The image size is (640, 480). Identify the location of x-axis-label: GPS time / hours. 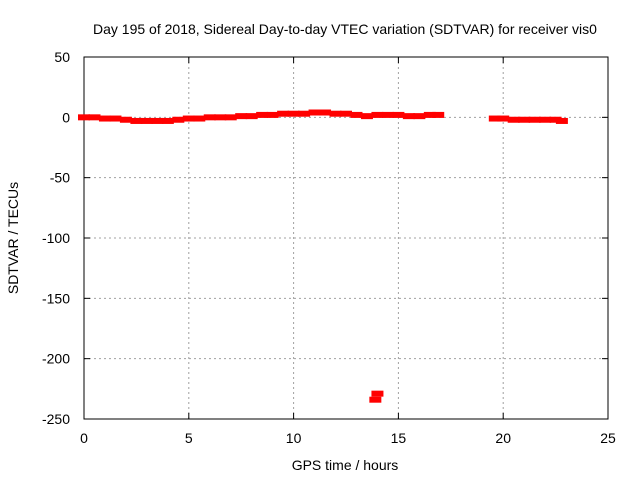
(345, 465).